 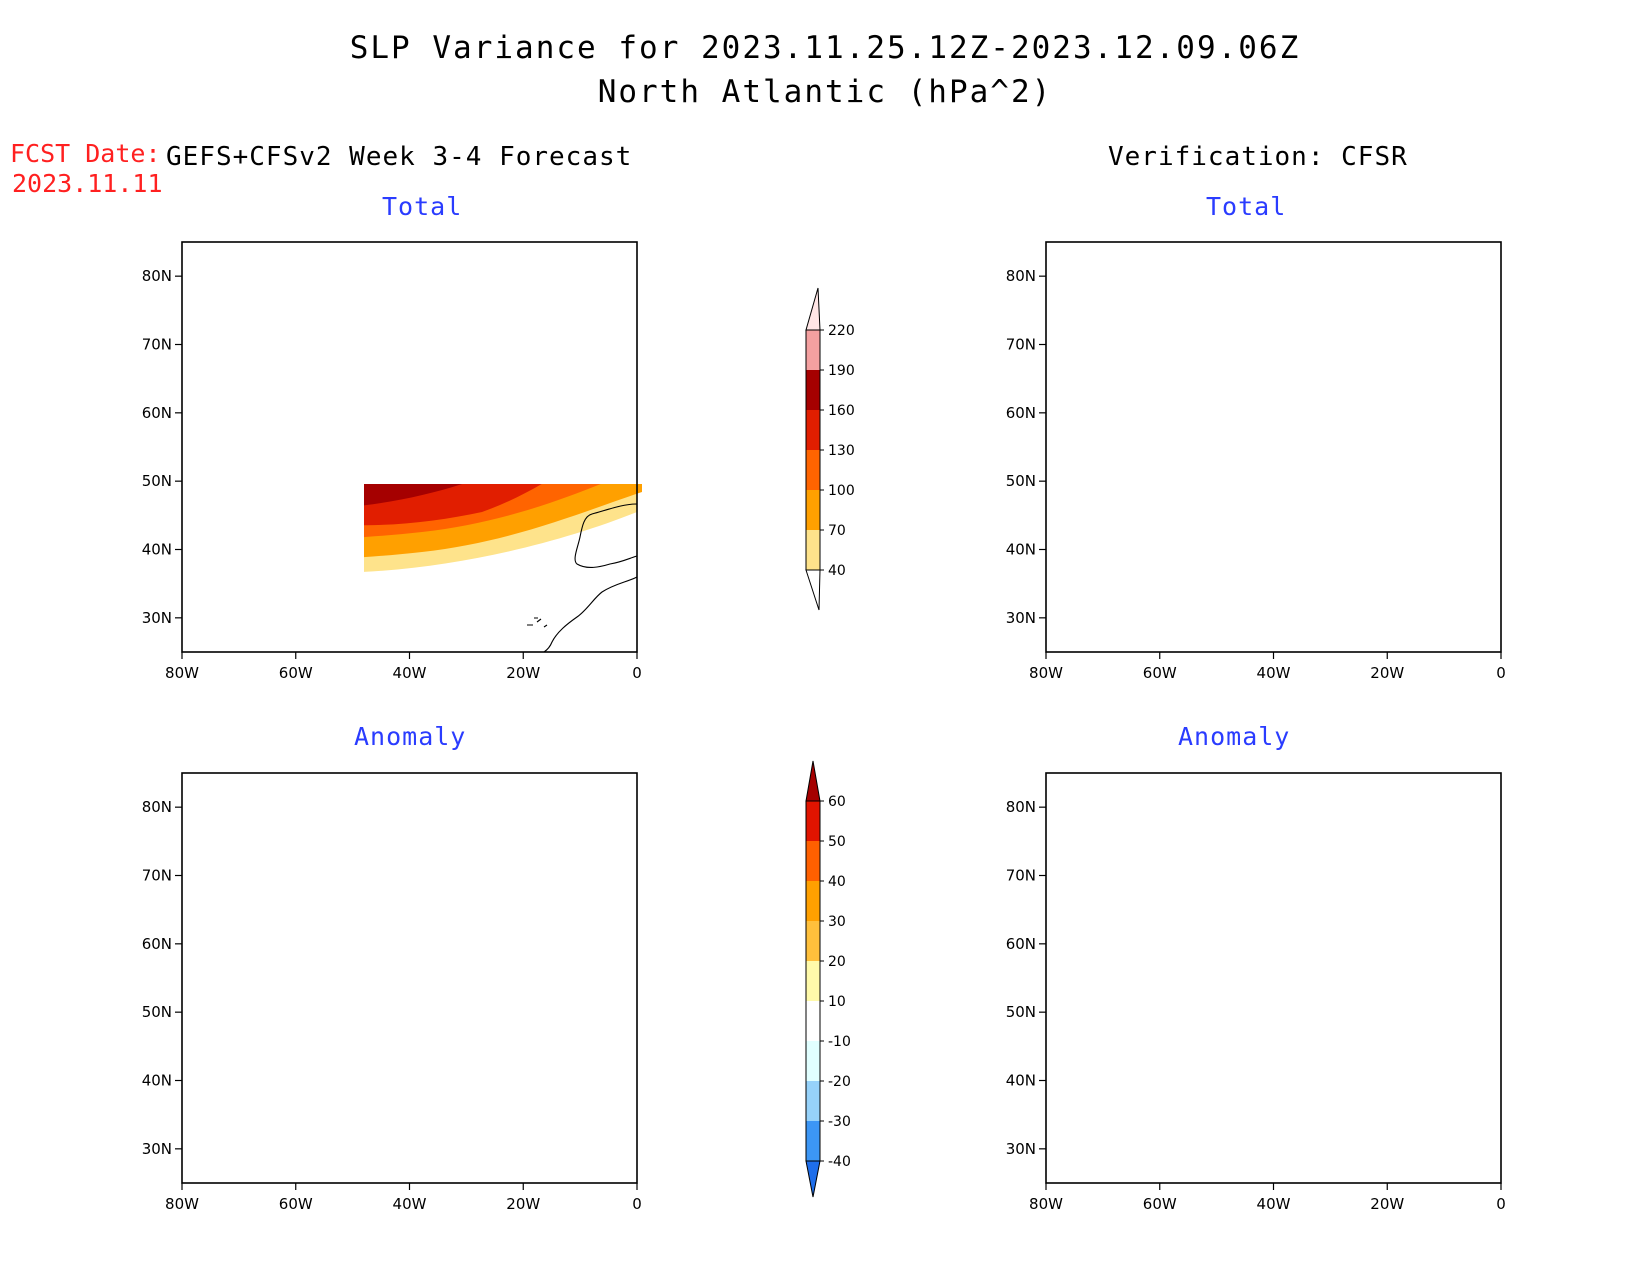 I want to click on forecast-total-subtitle: Total, so click(x=422, y=206).